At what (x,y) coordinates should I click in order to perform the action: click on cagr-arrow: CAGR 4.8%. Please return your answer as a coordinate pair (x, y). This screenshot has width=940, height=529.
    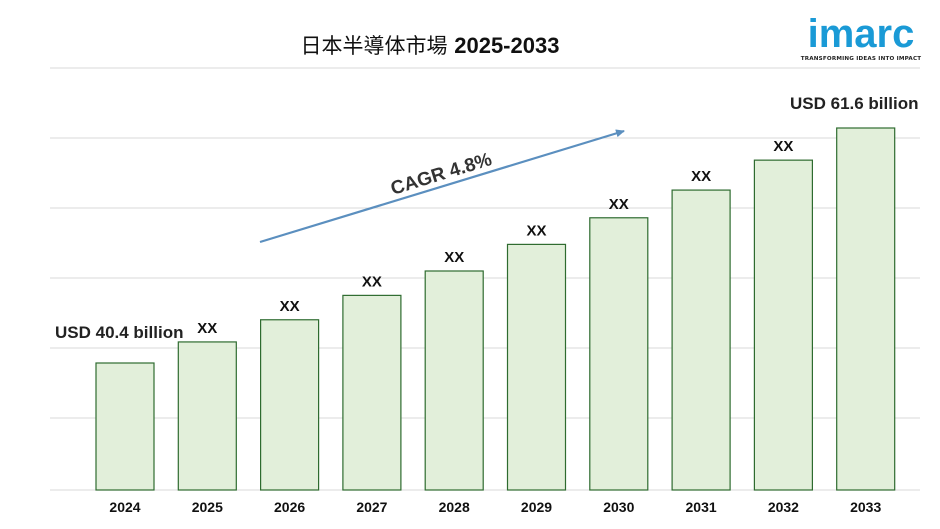
    Looking at the image, I should click on (442, 186).